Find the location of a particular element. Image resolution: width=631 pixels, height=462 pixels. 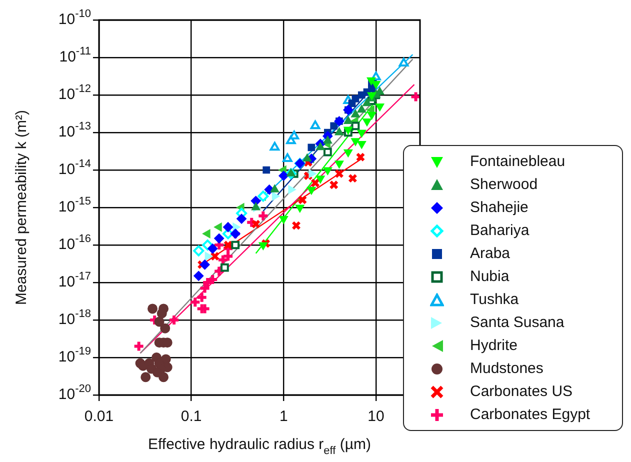

legend-label: Carbonates US is located at coordinates (521, 391).